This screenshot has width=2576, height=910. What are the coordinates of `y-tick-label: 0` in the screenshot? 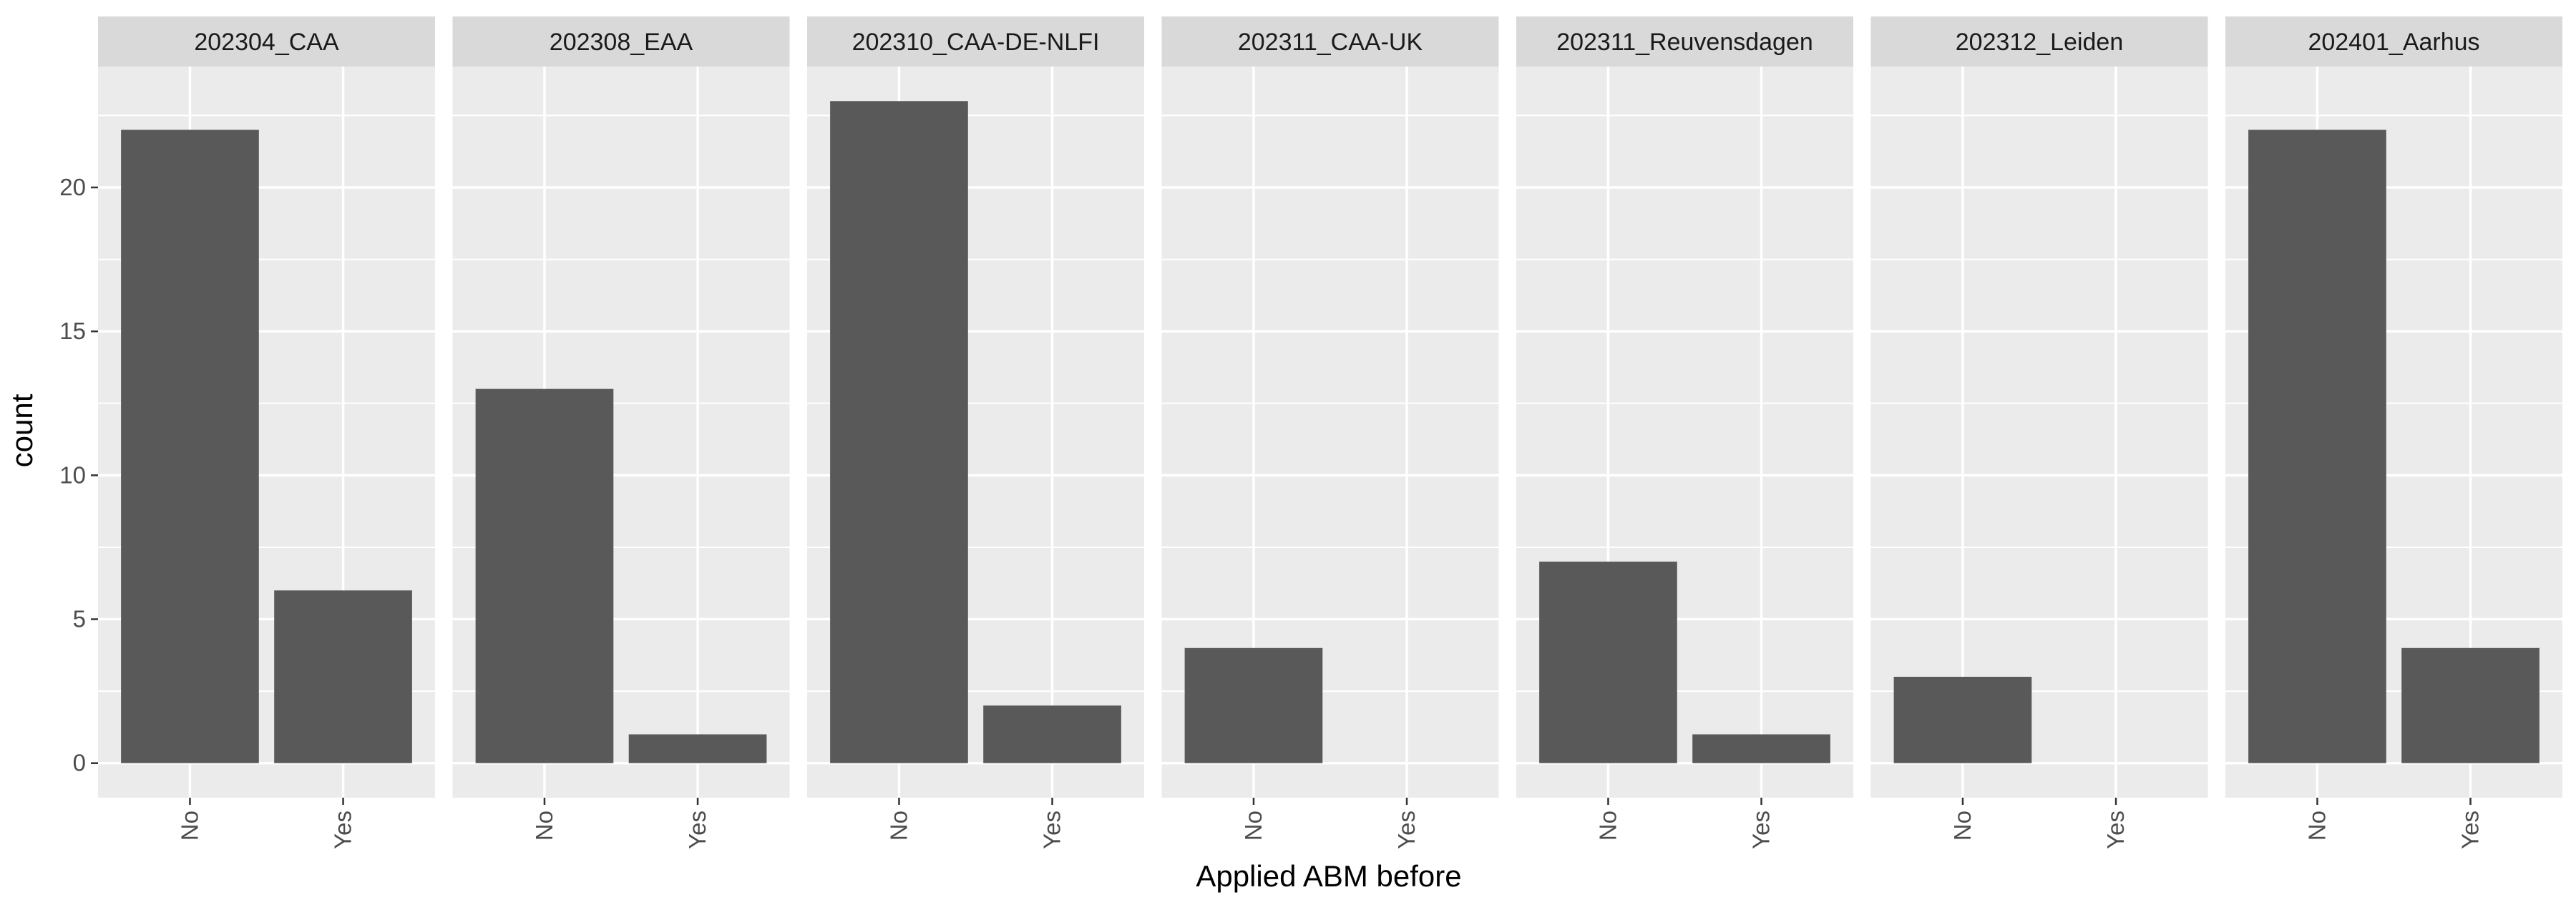 It's located at (79, 763).